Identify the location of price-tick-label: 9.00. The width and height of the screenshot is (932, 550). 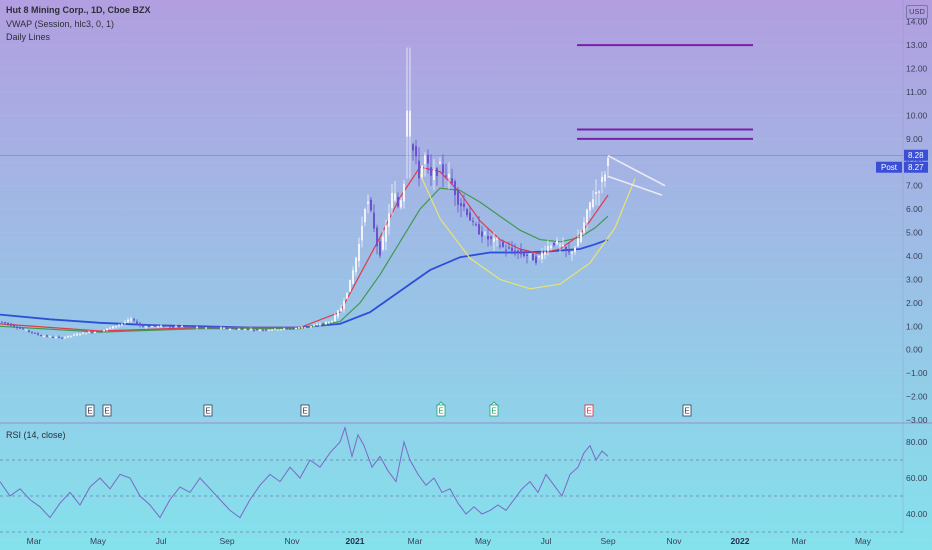
(914, 139).